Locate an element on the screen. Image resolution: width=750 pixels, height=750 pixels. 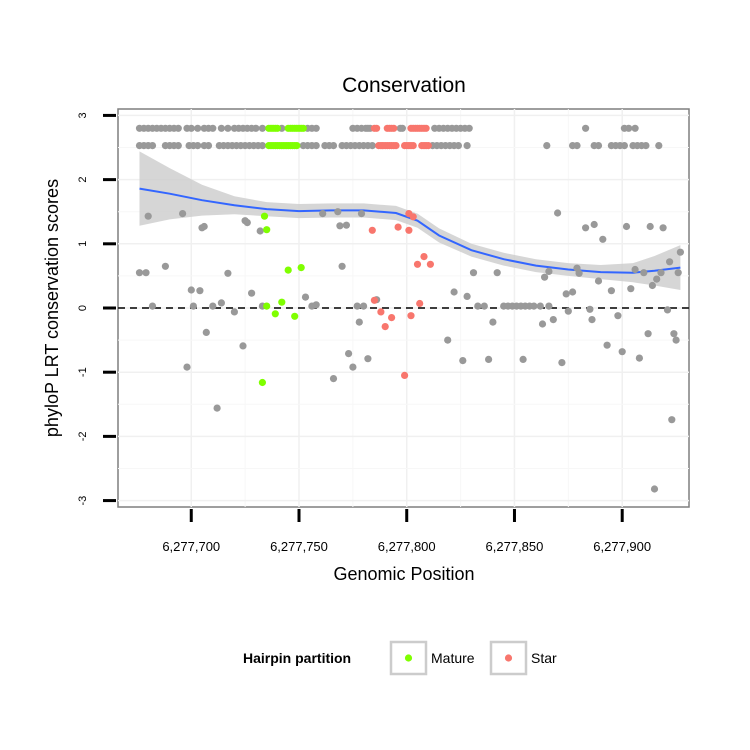
x-tick-label: 6,277,750 is located at coordinates (299, 546).